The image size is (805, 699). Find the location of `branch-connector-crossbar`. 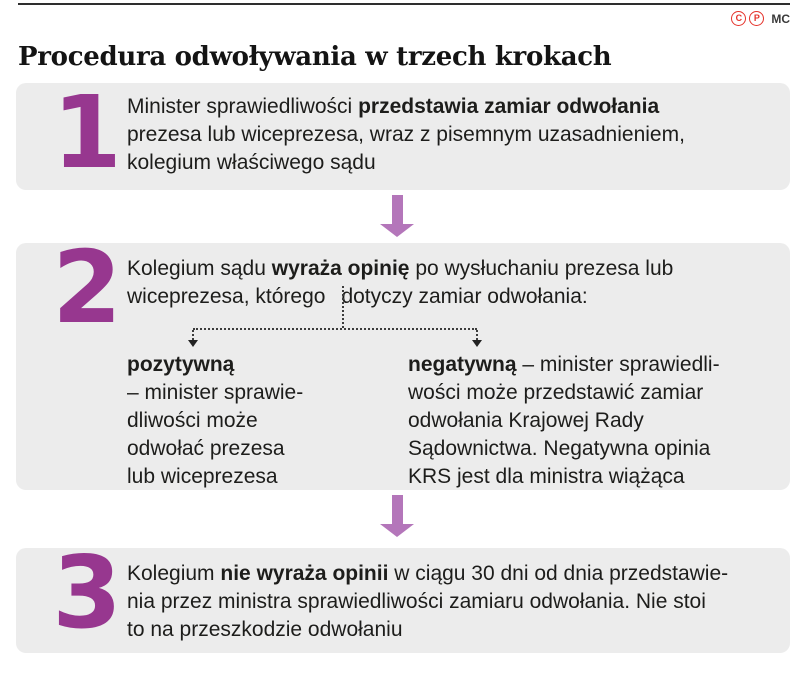

branch-connector-crossbar is located at coordinates (335, 329).